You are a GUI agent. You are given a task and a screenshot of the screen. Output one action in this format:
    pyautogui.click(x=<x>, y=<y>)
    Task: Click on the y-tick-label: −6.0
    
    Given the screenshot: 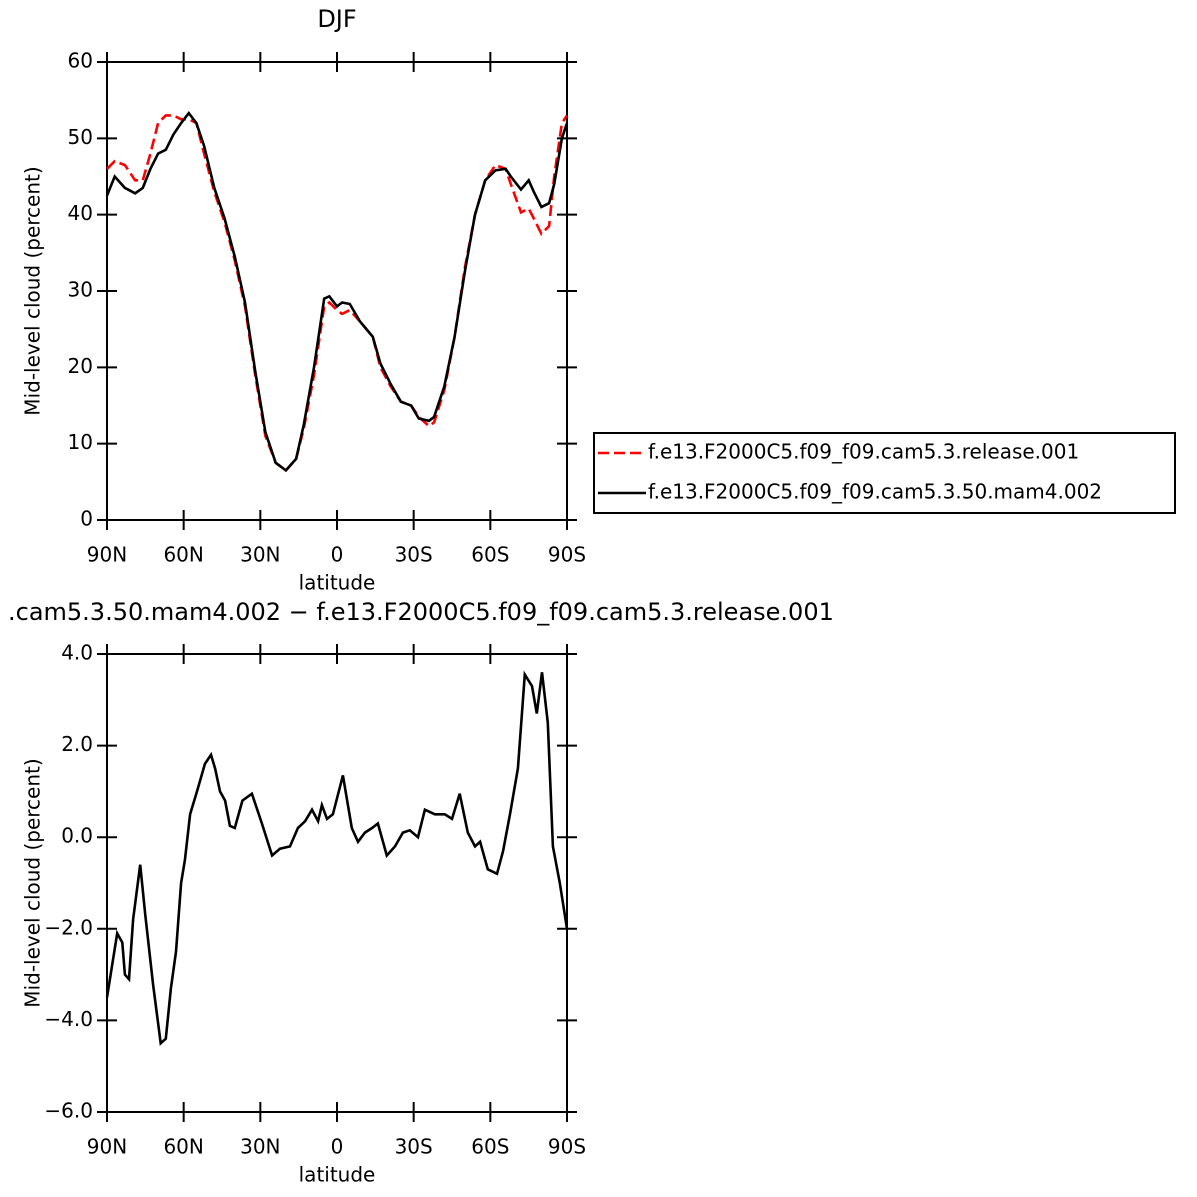 What is the action you would take?
    pyautogui.click(x=68, y=1111)
    